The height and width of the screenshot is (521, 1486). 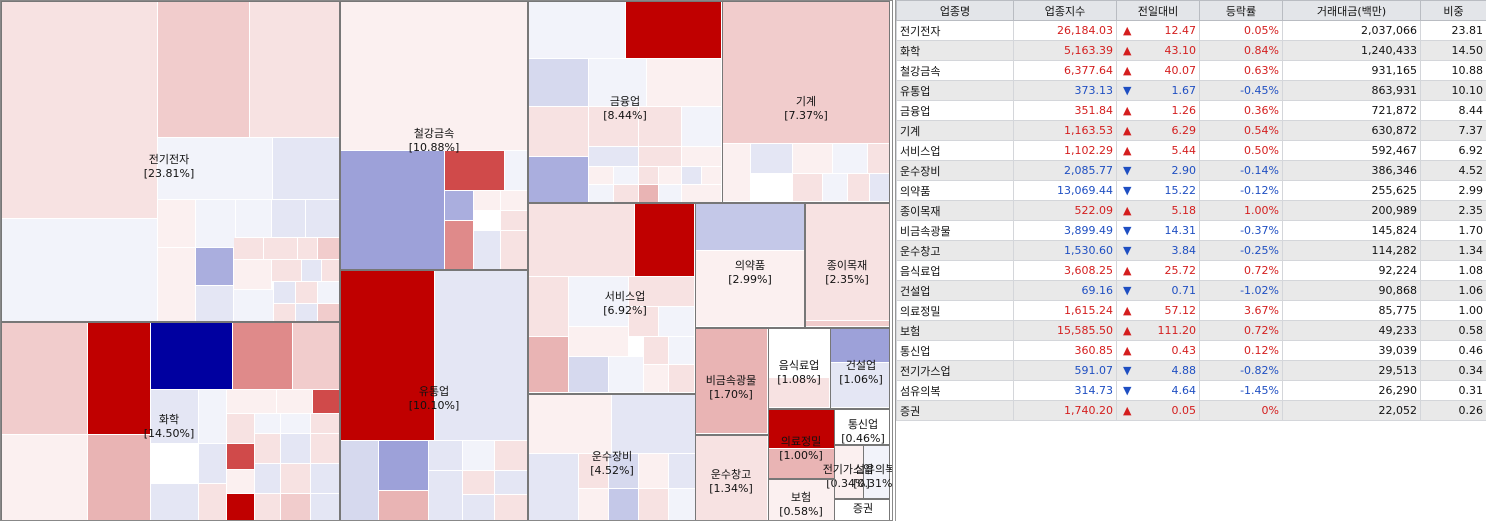 I want to click on table-row: 화학 5,163.39 ▲ 43.10 0.84% 1,240,433 14.50, so click(x=1191, y=50).